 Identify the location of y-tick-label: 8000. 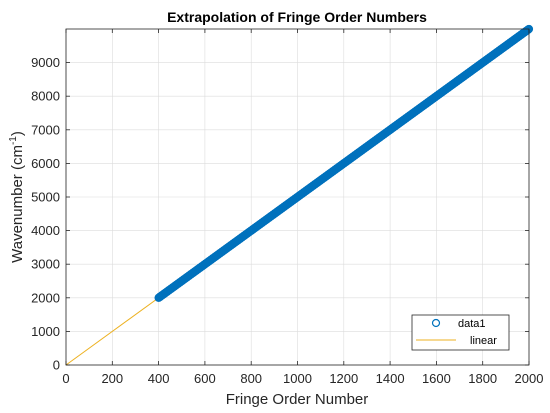
(45, 96).